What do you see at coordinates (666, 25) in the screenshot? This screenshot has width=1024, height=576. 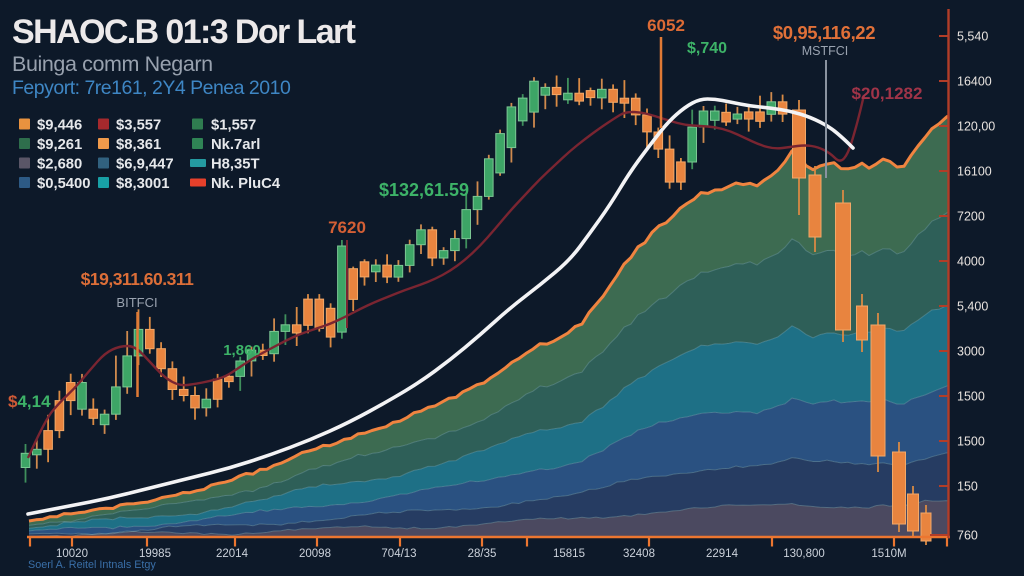 I see `svg-text: 6052` at bounding box center [666, 25].